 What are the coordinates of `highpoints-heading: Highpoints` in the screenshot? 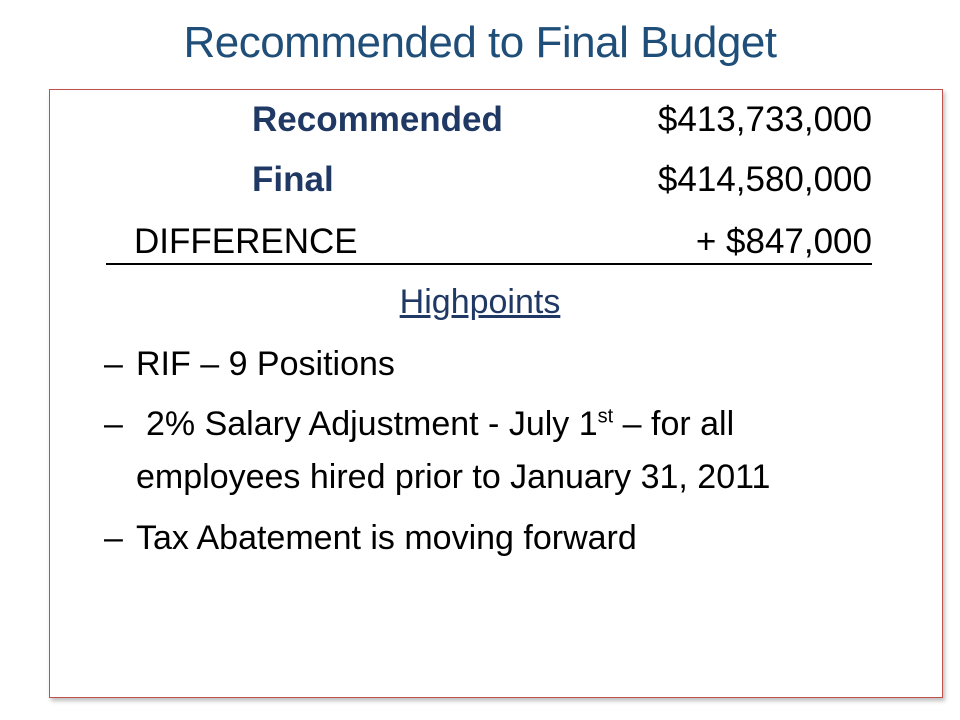 It's located at (480, 302).